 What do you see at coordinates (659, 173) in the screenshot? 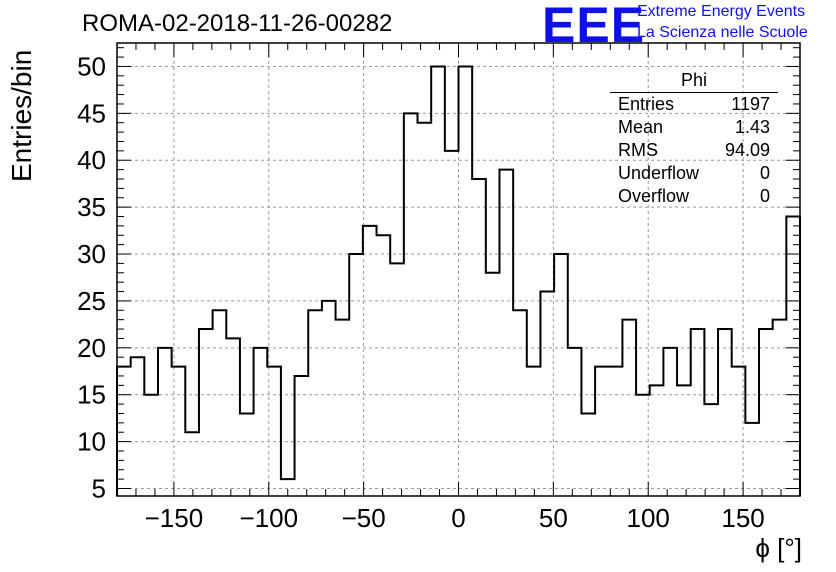
I see `stats-label: Underflow` at bounding box center [659, 173].